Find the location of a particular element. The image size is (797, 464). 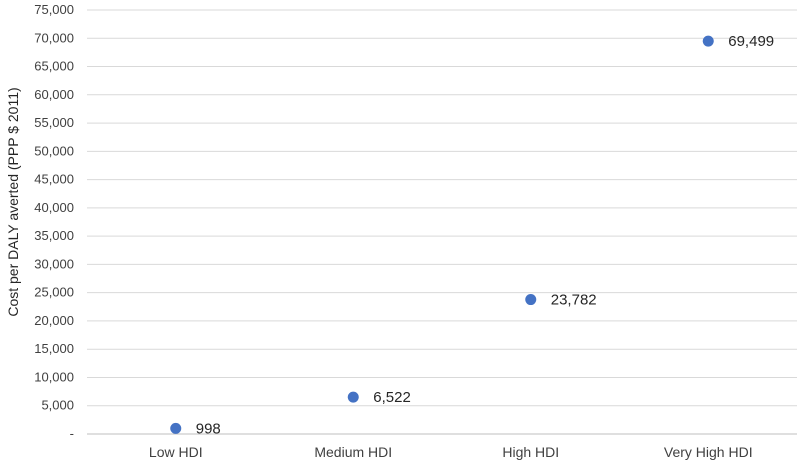

y-tick-label: 40,000 is located at coordinates (54, 207).